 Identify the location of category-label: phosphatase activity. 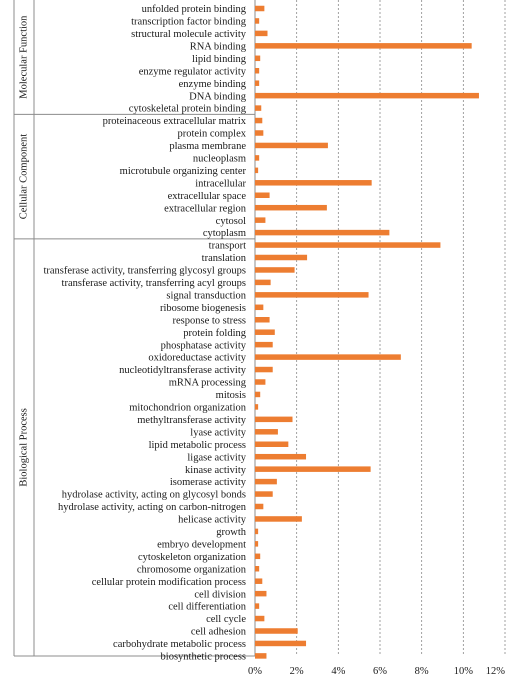
(204, 345).